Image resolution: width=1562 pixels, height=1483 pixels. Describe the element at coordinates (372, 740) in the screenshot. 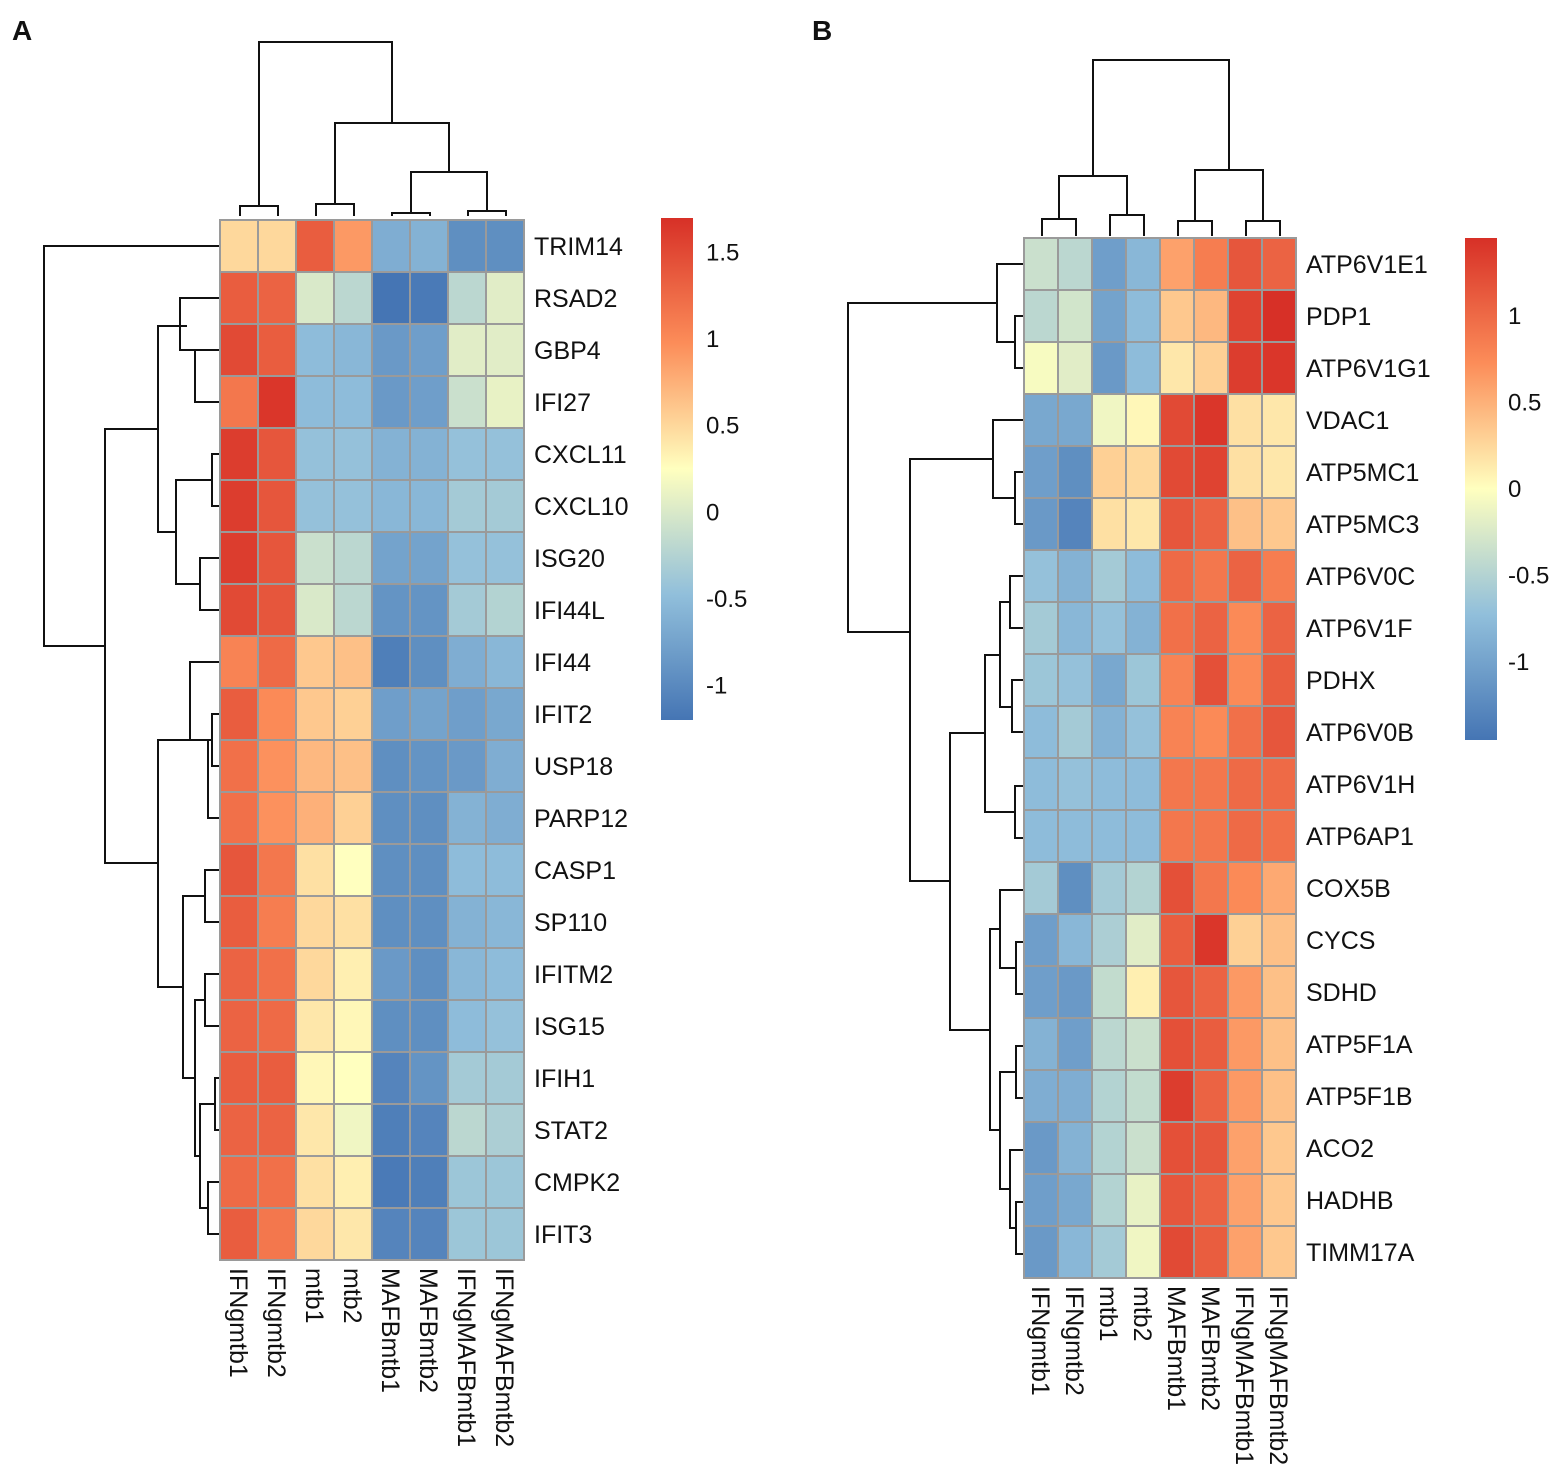

I see `heatmap-grid-a` at that location.